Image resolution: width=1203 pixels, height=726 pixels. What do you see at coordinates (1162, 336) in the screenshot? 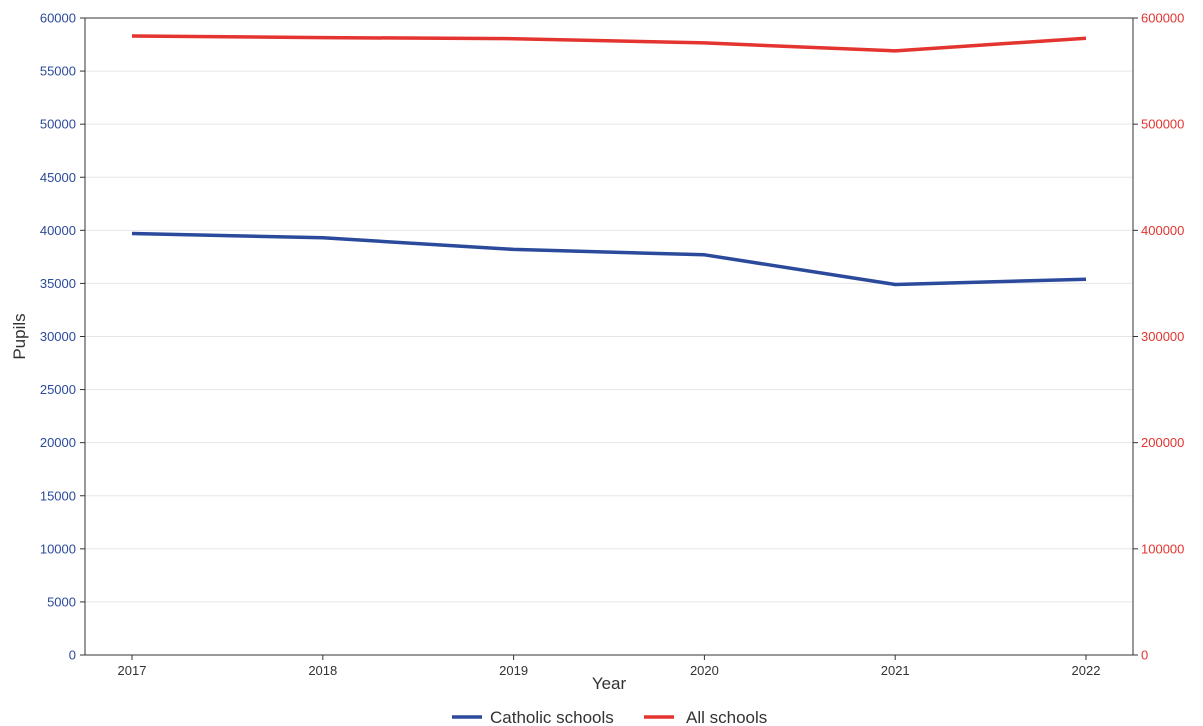
I see `right-tick-label: 300000` at bounding box center [1162, 336].